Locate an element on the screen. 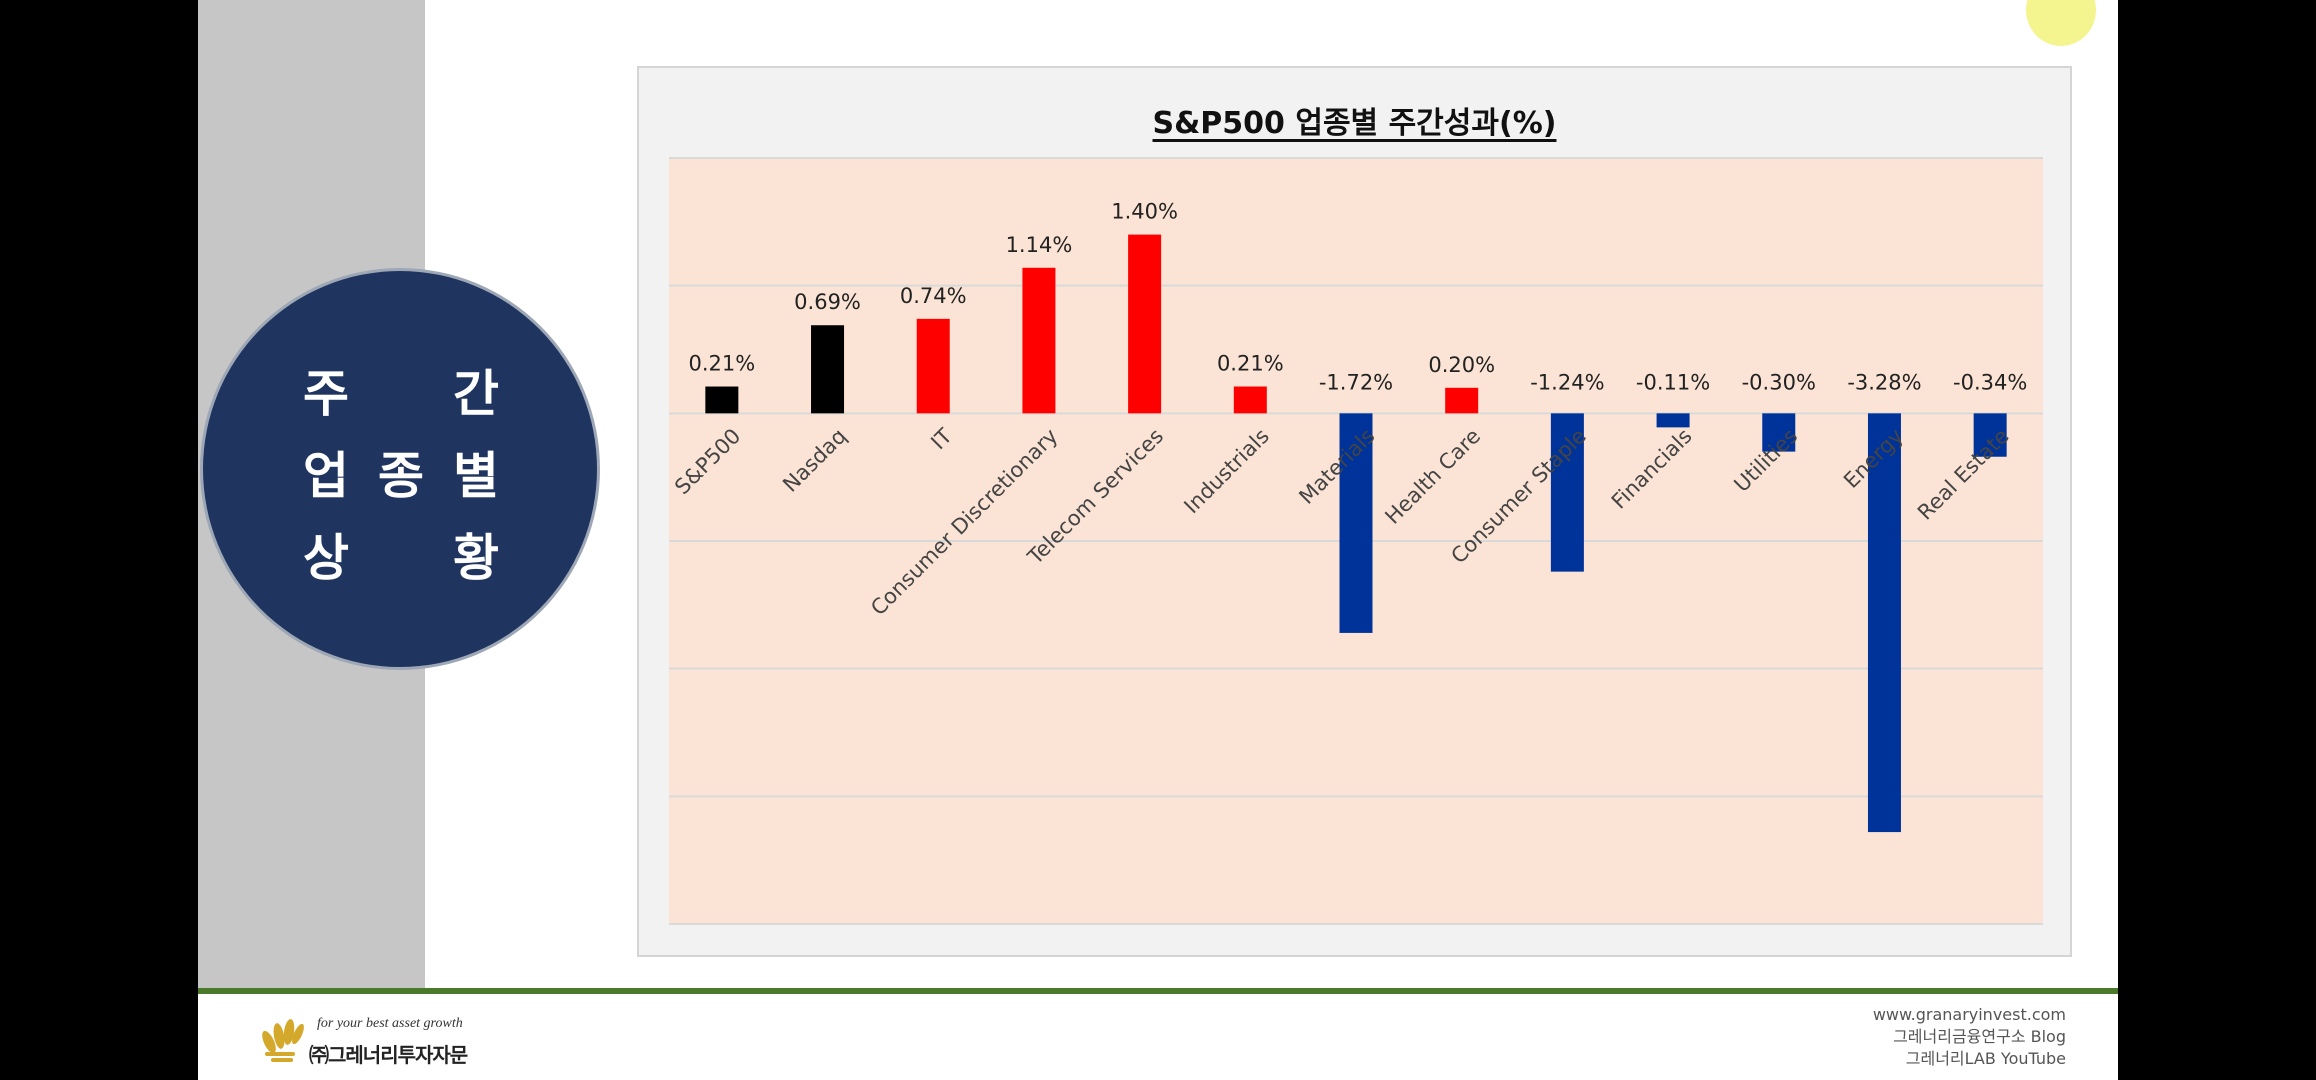 The width and height of the screenshot is (2316, 1080). badge-char: 주 is located at coordinates (326, 394).